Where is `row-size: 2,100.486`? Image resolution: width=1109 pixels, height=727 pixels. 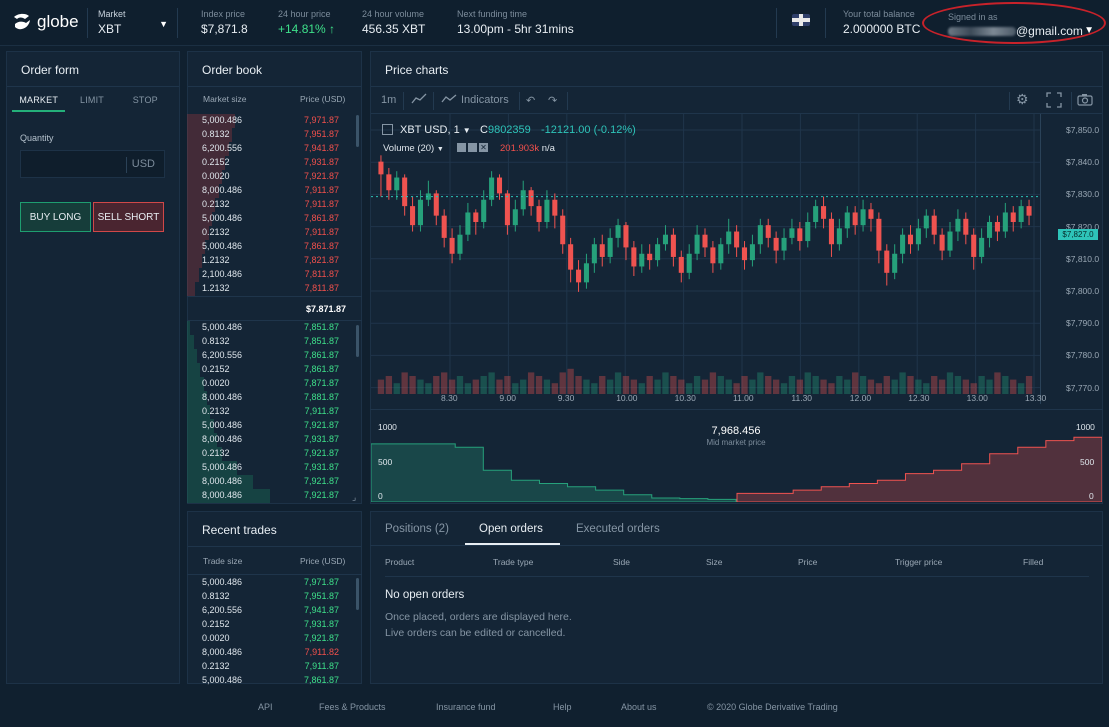
row-size: 2,100.486 is located at coordinates (222, 274).